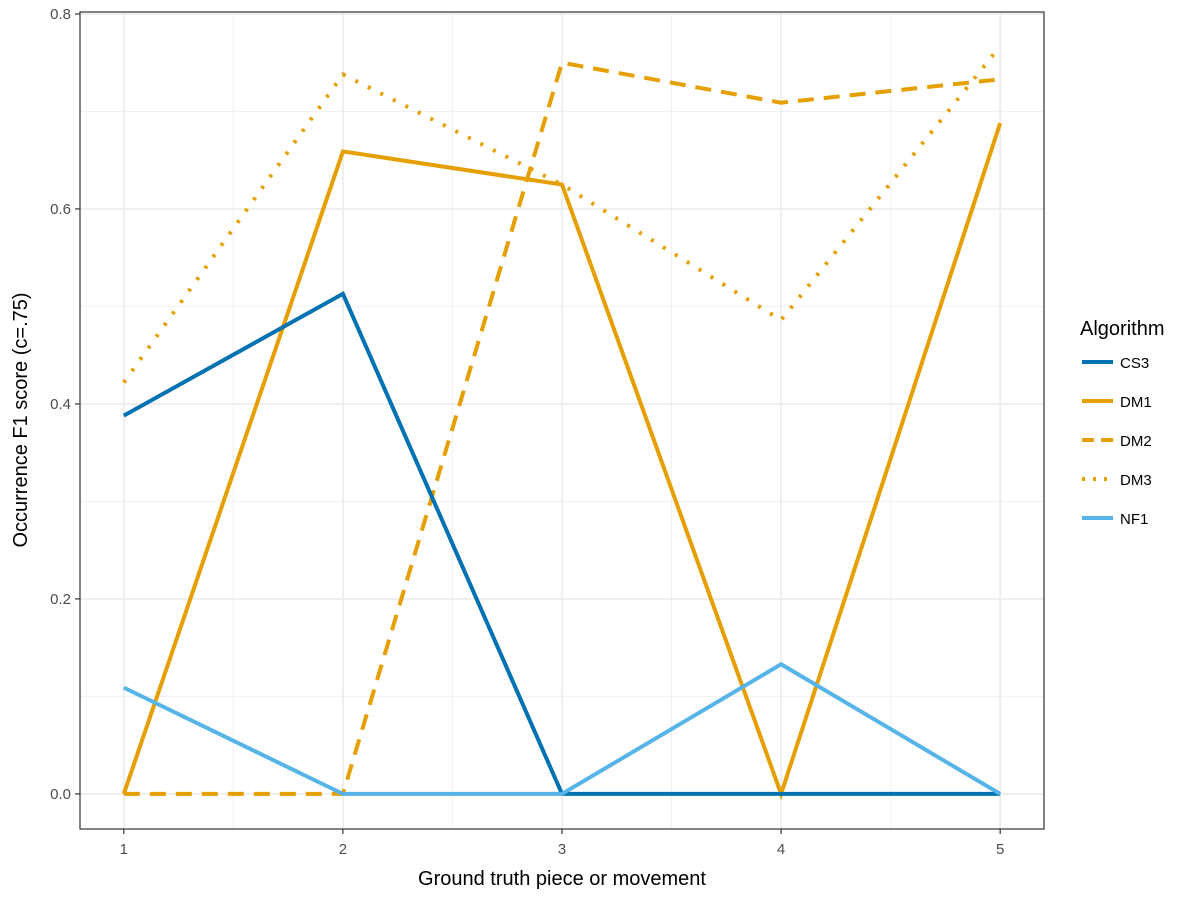 The height and width of the screenshot is (900, 1200). What do you see at coordinates (1134, 519) in the screenshot?
I see `legend-label: NF1` at bounding box center [1134, 519].